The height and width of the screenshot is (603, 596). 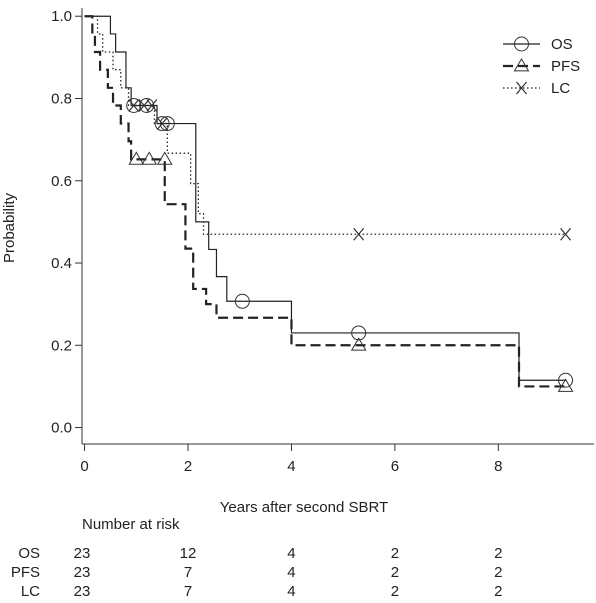 What do you see at coordinates (395, 466) in the screenshot?
I see `x-tick-label: 6` at bounding box center [395, 466].